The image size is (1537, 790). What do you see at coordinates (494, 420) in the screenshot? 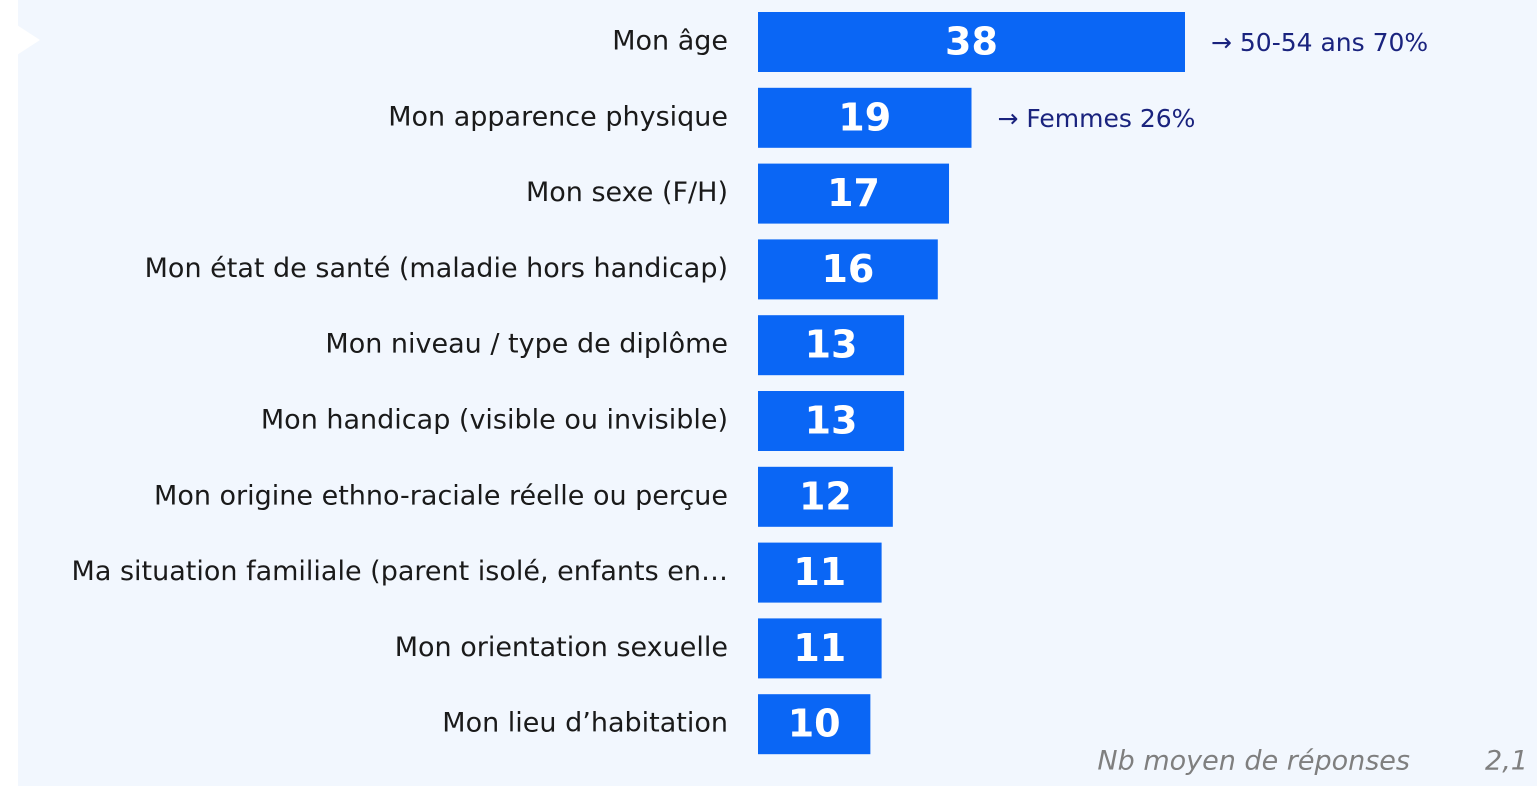
I see `category-label: Mon handicap (visible ou invisible)` at bounding box center [494, 420].